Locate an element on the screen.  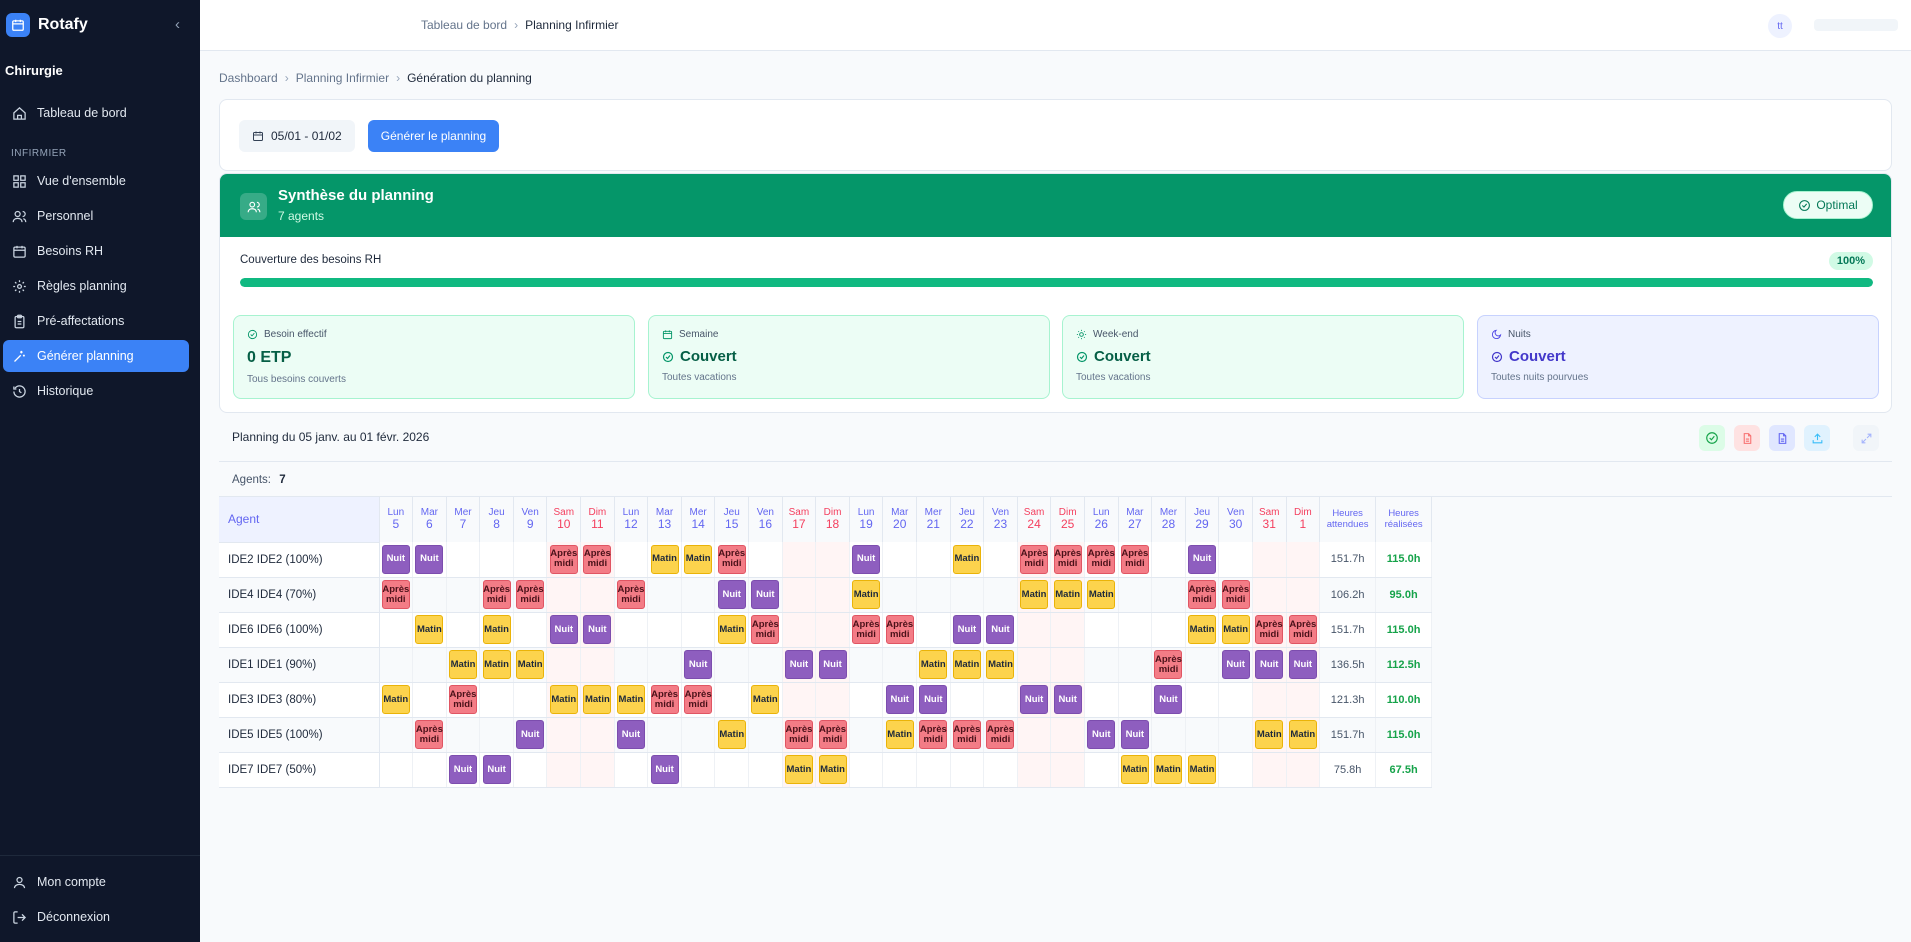
sidebar-item-preaffectations: Pré-affectations is located at coordinates (96, 321).